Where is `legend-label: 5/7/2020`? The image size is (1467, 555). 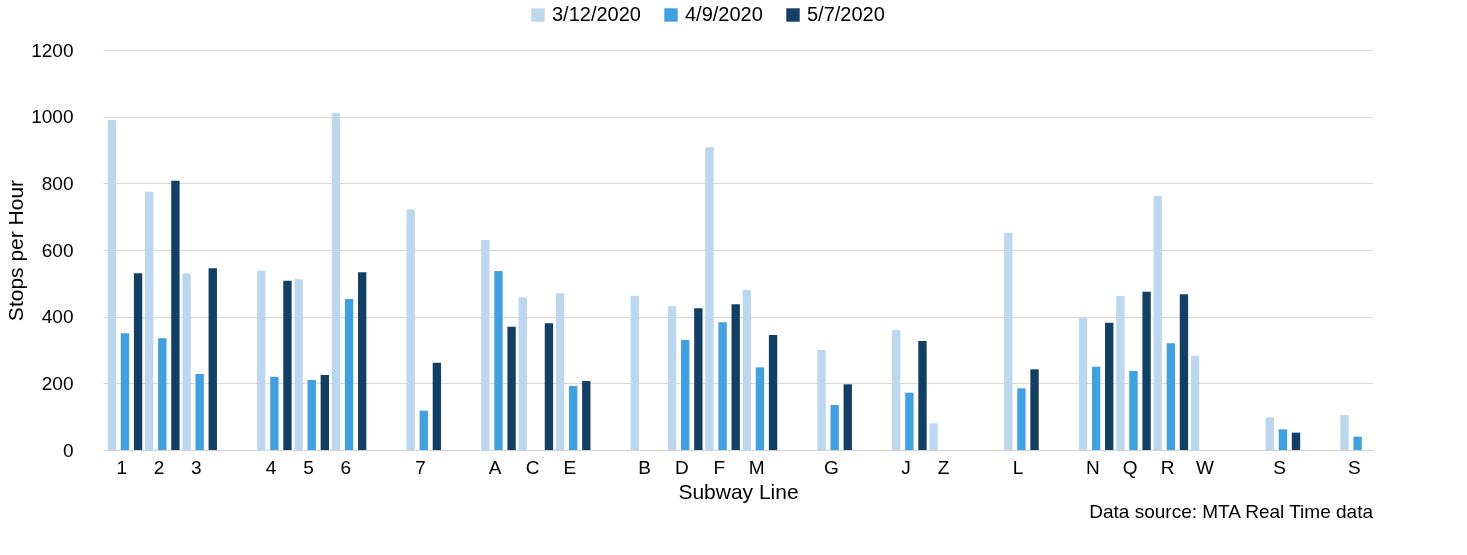 legend-label: 5/7/2020 is located at coordinates (846, 14).